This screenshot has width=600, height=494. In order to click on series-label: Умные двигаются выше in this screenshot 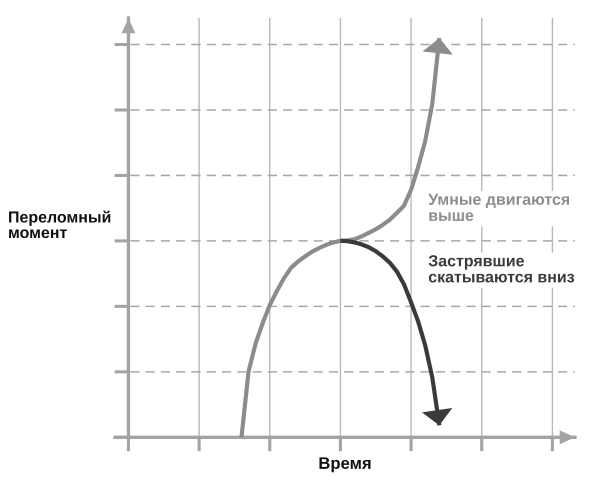, I will do `click(499, 208)`.